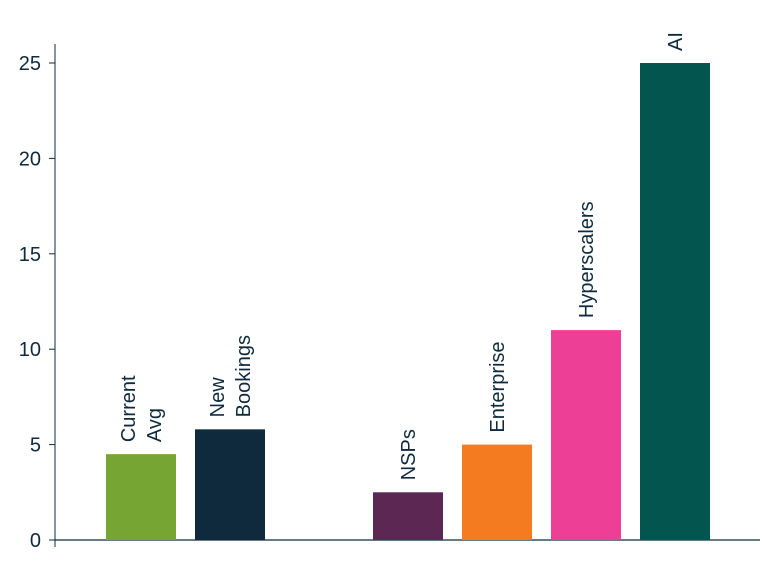 The width and height of the screenshot is (764, 577). I want to click on y-tick-label: 20, so click(30, 159).